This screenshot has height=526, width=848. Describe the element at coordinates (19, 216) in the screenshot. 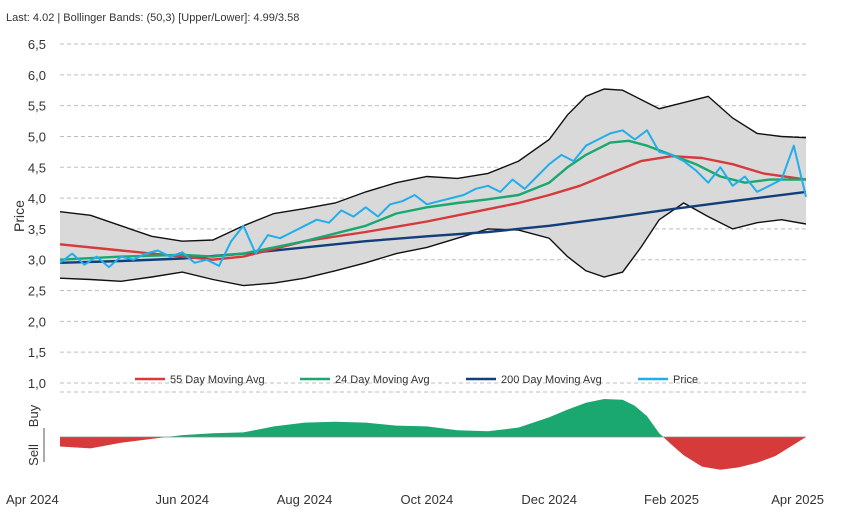

I see `y-axis-label: Price` at that location.